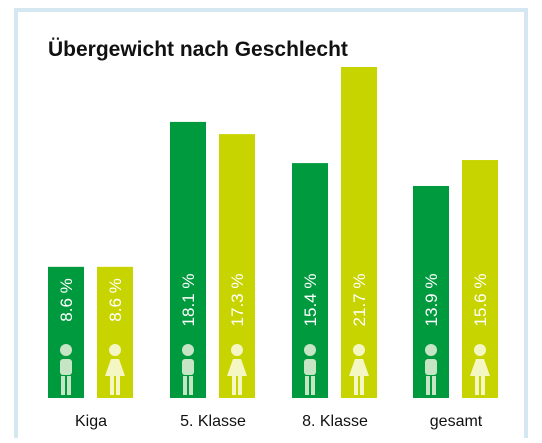 This screenshot has height=443, width=542. What do you see at coordinates (91, 421) in the screenshot?
I see `x-tick-label: Kiga` at bounding box center [91, 421].